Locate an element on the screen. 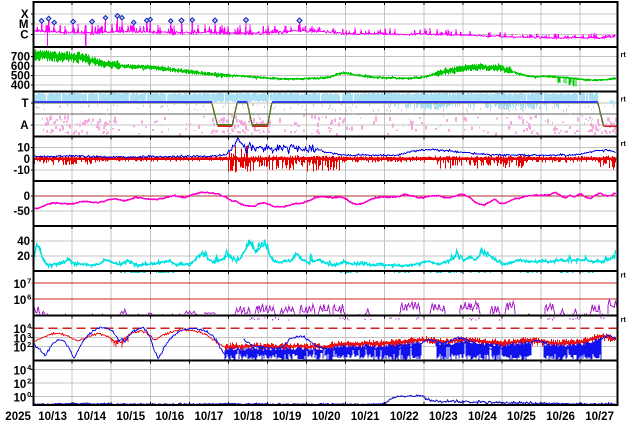 Image resolution: width=634 pixels, height=424 pixels. svg-text: 10/21 is located at coordinates (365, 417).